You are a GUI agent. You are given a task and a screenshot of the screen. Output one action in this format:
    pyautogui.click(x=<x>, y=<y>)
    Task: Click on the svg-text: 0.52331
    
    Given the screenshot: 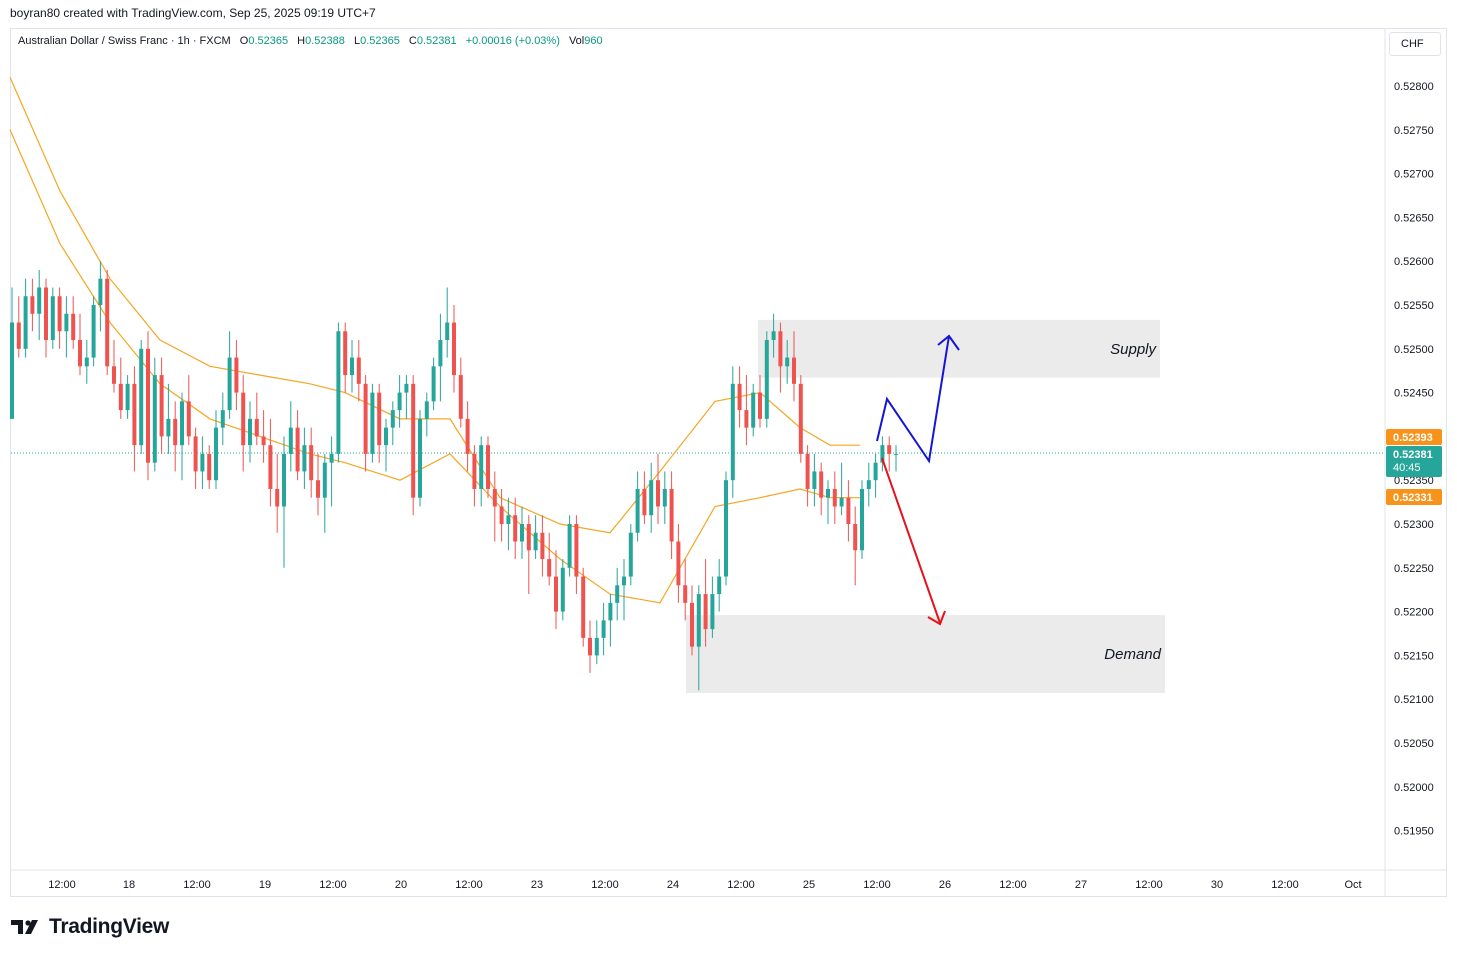 What is the action you would take?
    pyautogui.click(x=1413, y=498)
    